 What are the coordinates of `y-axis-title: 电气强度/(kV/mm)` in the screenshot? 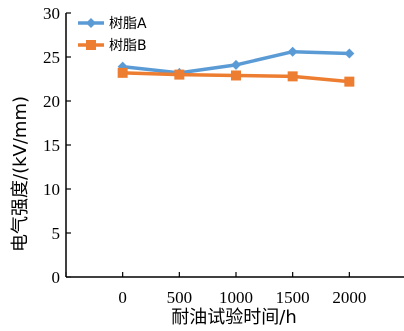 It's located at (20, 174).